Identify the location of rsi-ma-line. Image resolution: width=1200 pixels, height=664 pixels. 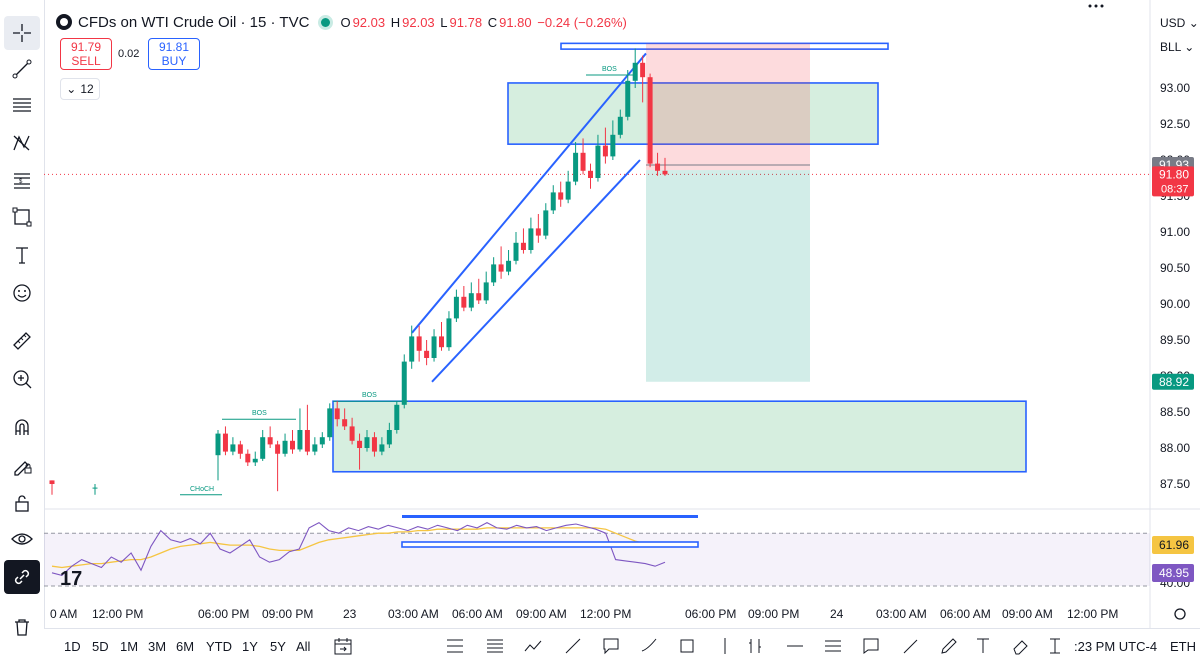
(358, 548).